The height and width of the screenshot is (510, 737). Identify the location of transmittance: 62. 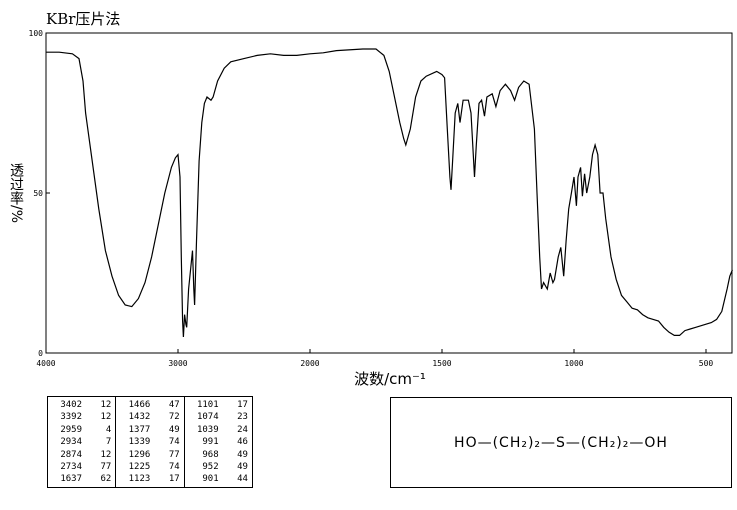
(106, 479).